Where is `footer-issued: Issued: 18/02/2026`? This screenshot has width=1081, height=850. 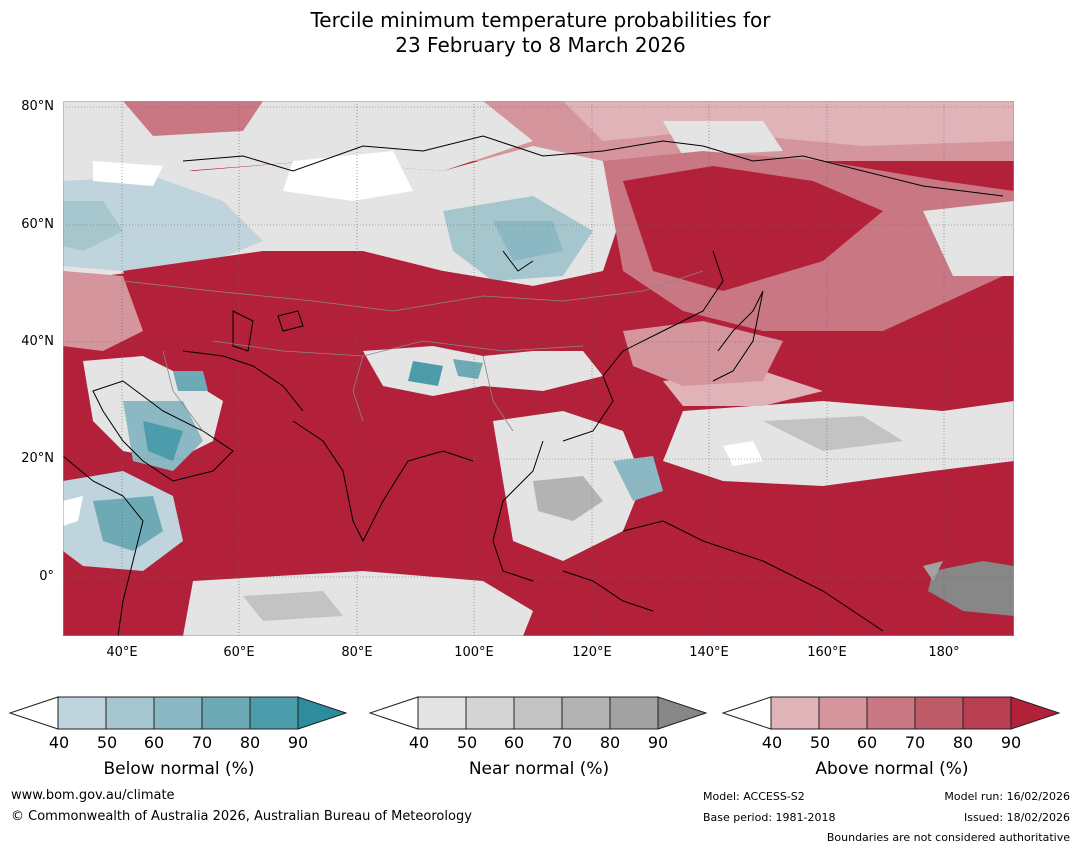 footer-issued: Issued: 18/02/2026 is located at coordinates (1016, 817).